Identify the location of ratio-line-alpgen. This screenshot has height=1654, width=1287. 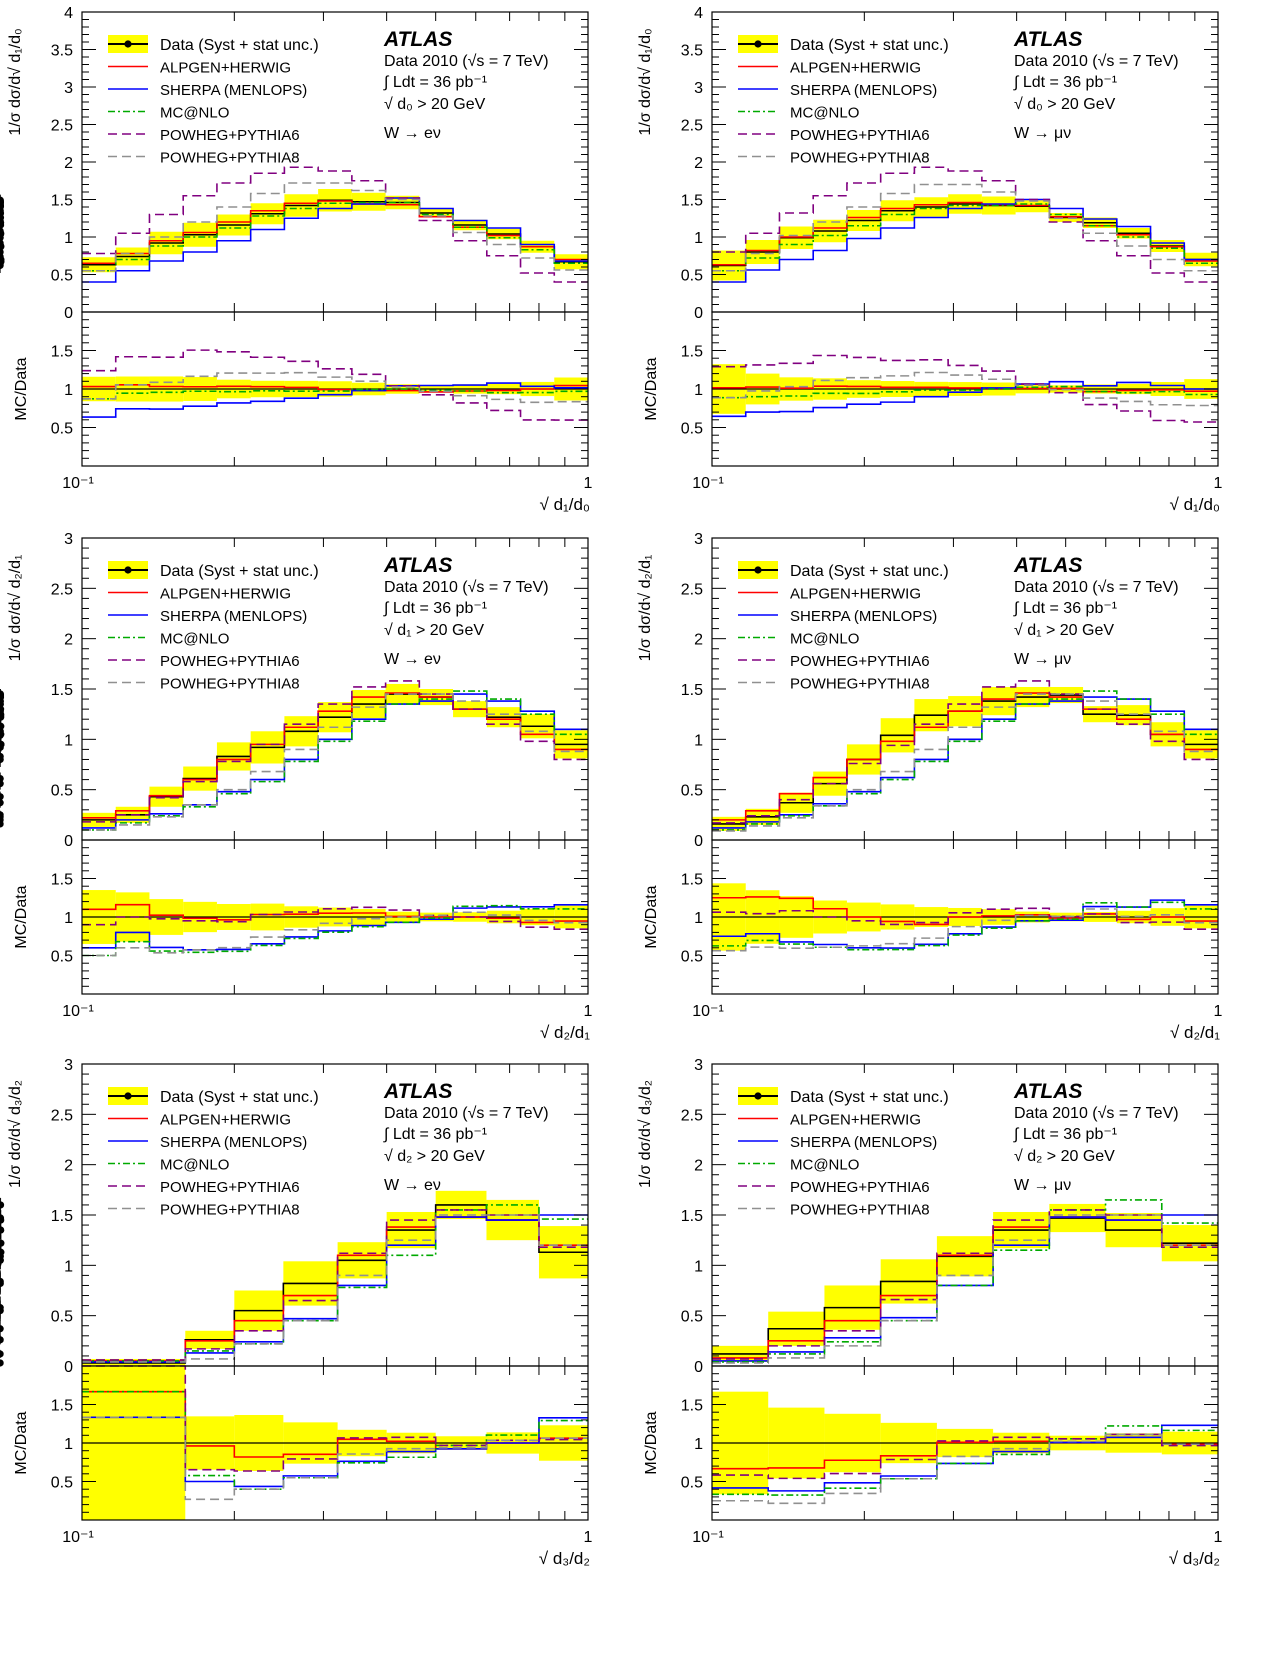
(335, 388).